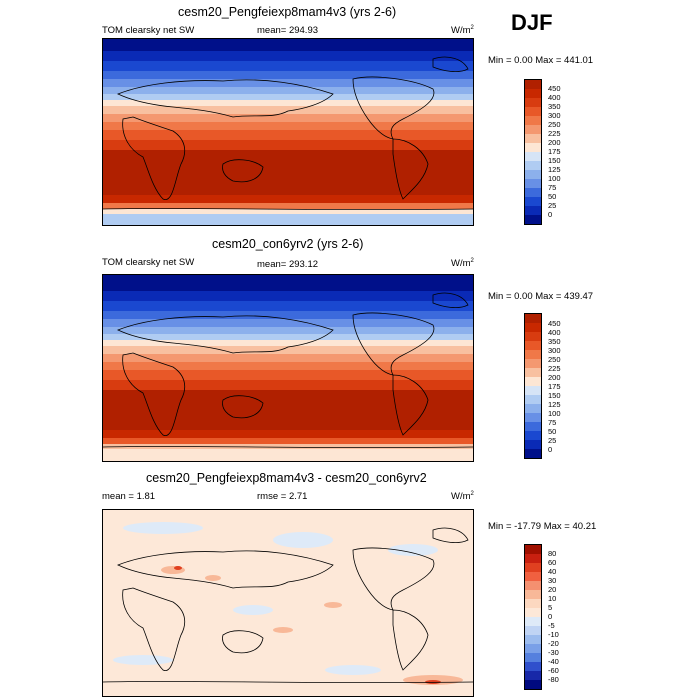 This screenshot has height=700, width=700. I want to click on panel1-cbar-label: 150, so click(554, 160).